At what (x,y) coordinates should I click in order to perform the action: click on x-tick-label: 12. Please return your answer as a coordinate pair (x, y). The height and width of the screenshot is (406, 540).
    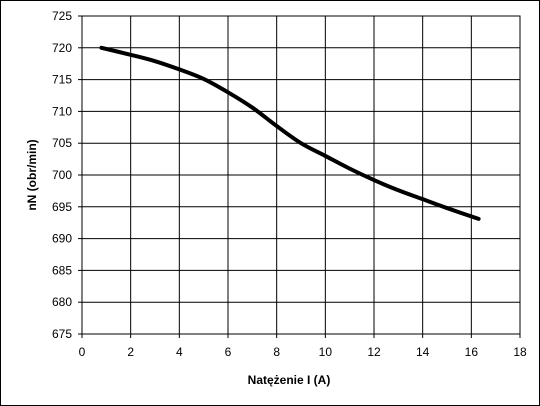
    Looking at the image, I should click on (374, 352).